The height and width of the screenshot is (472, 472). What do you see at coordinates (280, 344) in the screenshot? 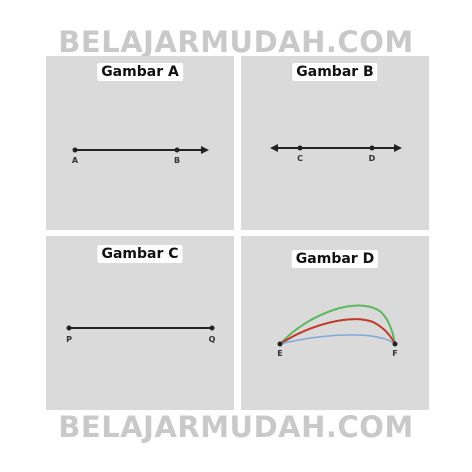
I see `point-e` at bounding box center [280, 344].